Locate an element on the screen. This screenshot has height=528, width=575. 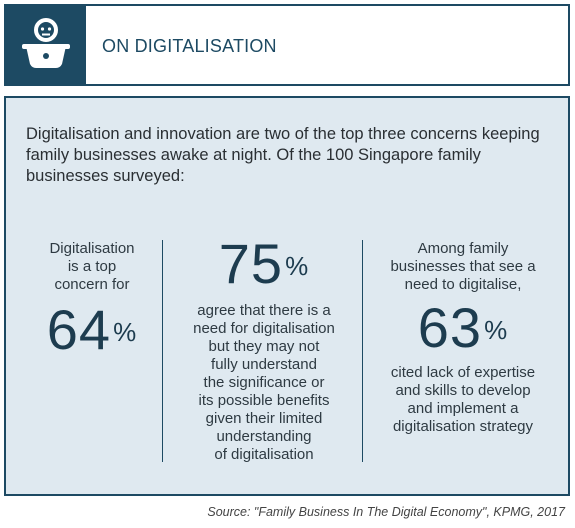
stat-2-line-7: given their limited is located at coordinates (264, 418).